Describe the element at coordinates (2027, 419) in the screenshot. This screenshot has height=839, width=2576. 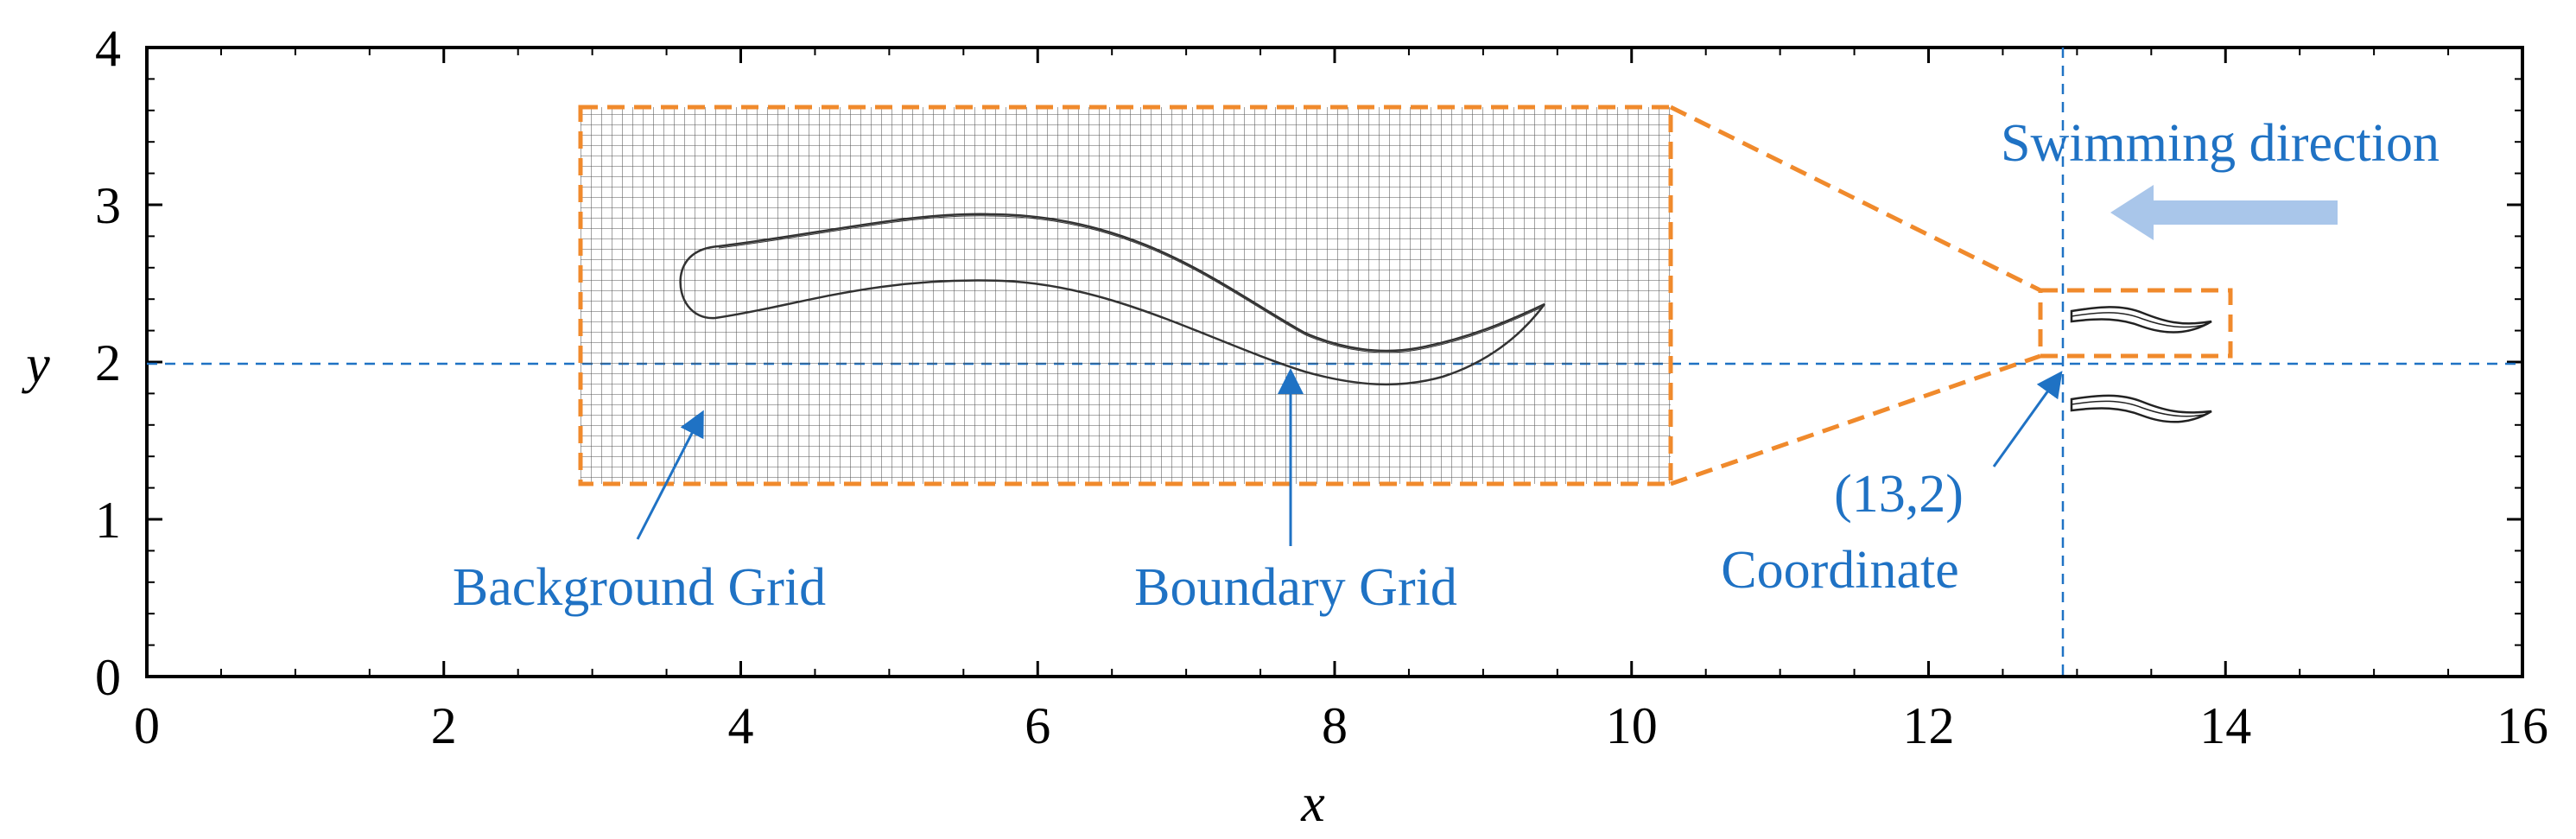
I see `coordinate-pointer` at that location.